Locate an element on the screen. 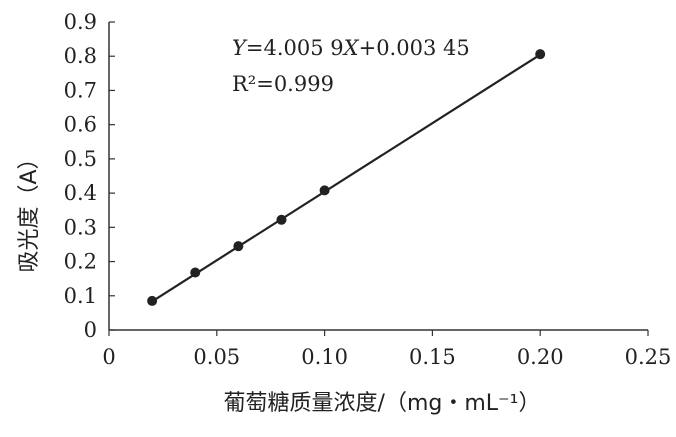  x-axis-title: 葡萄糖质量浓度/（mg・mL⁻¹） is located at coordinates (382, 403).